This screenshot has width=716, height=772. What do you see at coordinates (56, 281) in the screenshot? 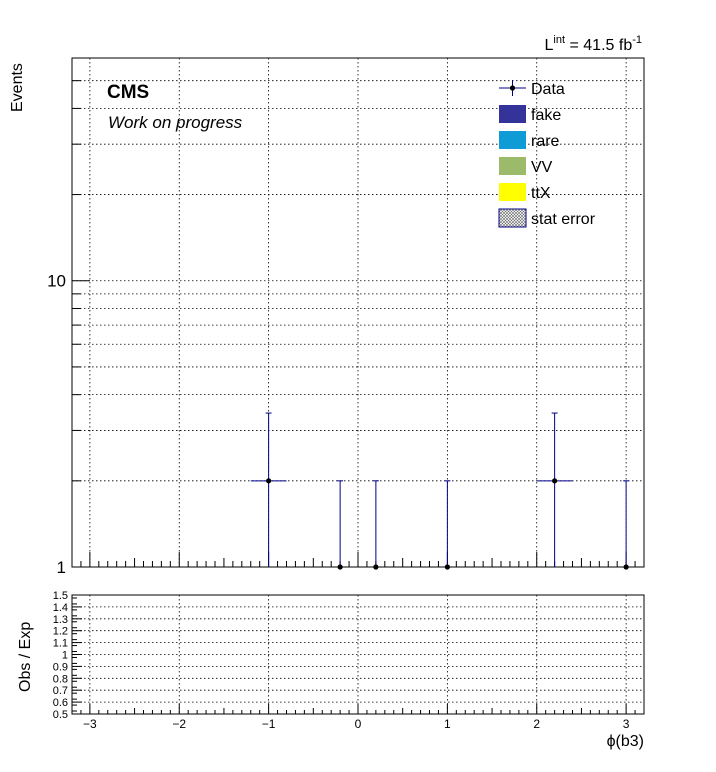
I see `main-y-tick-label: 10` at bounding box center [56, 281].